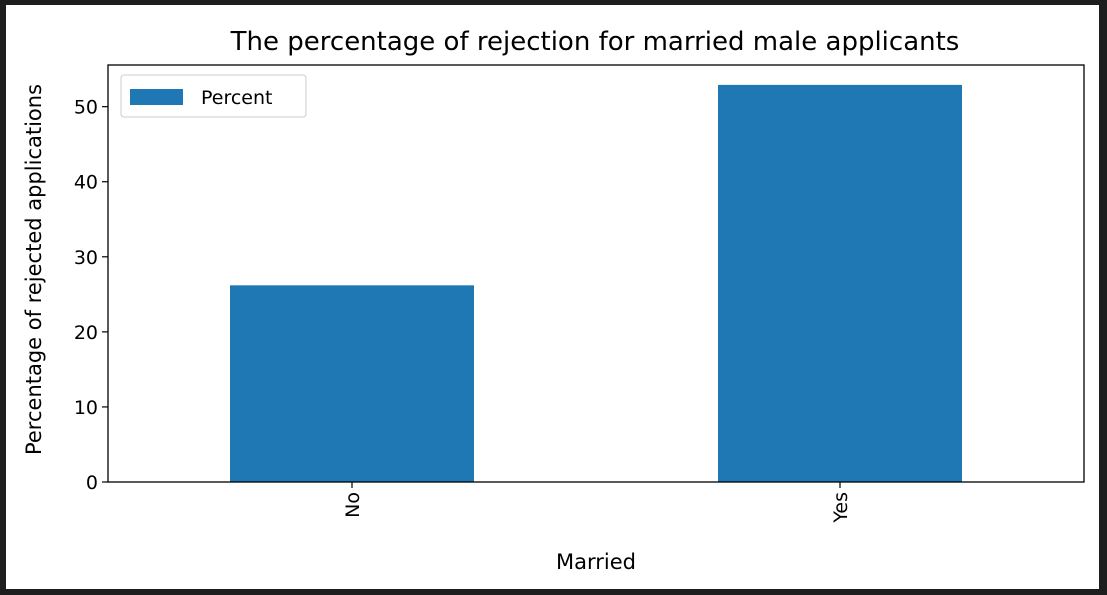 This screenshot has height=595, width=1107. What do you see at coordinates (156, 97) in the screenshot?
I see `legend-swatch` at bounding box center [156, 97].